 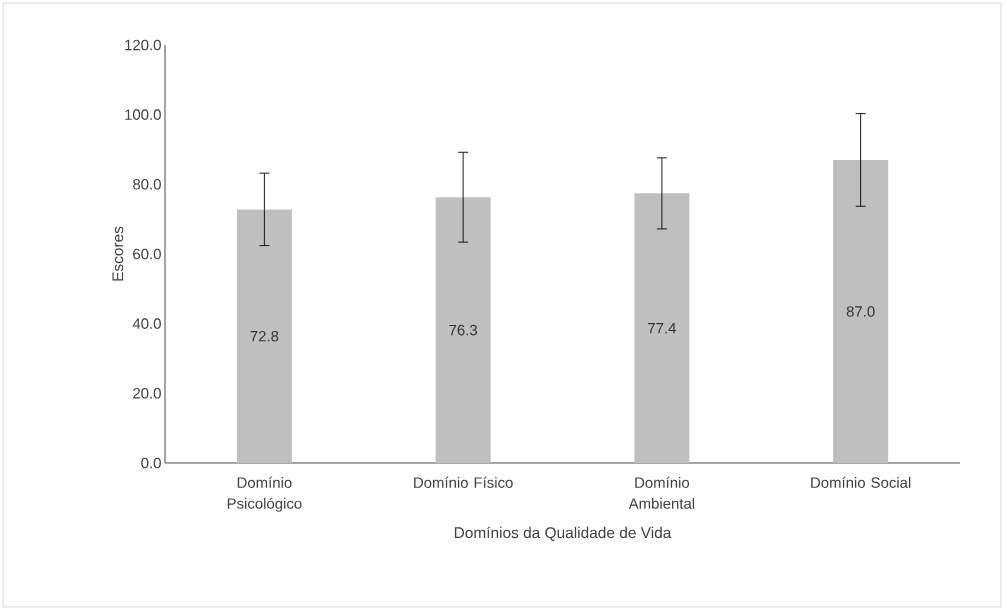 I want to click on x-tick-label: Domínio Ambiental, so click(x=661, y=492).